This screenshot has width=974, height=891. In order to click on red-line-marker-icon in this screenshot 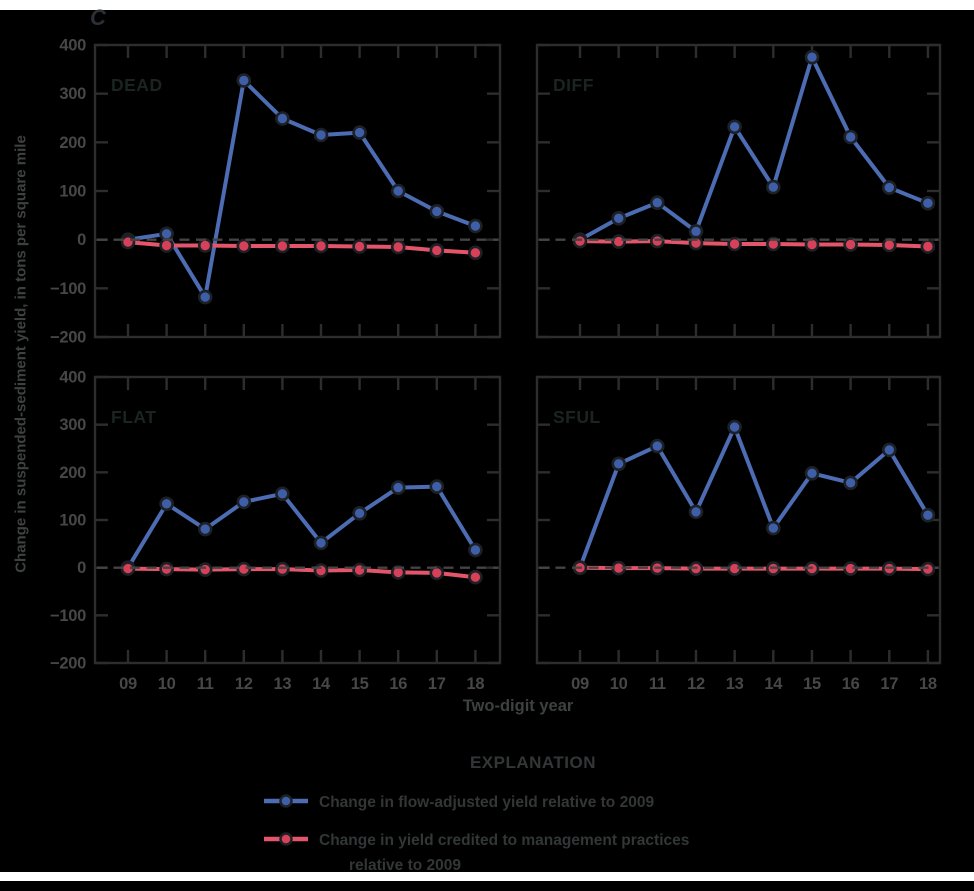, I will do `click(286, 838)`.